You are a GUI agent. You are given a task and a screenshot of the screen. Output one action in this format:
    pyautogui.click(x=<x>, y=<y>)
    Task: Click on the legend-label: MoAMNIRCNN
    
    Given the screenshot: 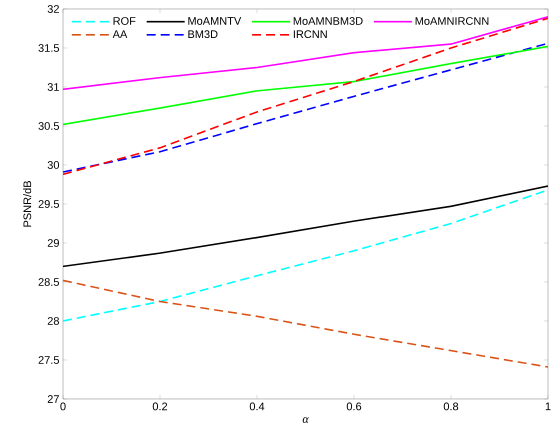 What is the action you would take?
    pyautogui.click(x=452, y=21)
    